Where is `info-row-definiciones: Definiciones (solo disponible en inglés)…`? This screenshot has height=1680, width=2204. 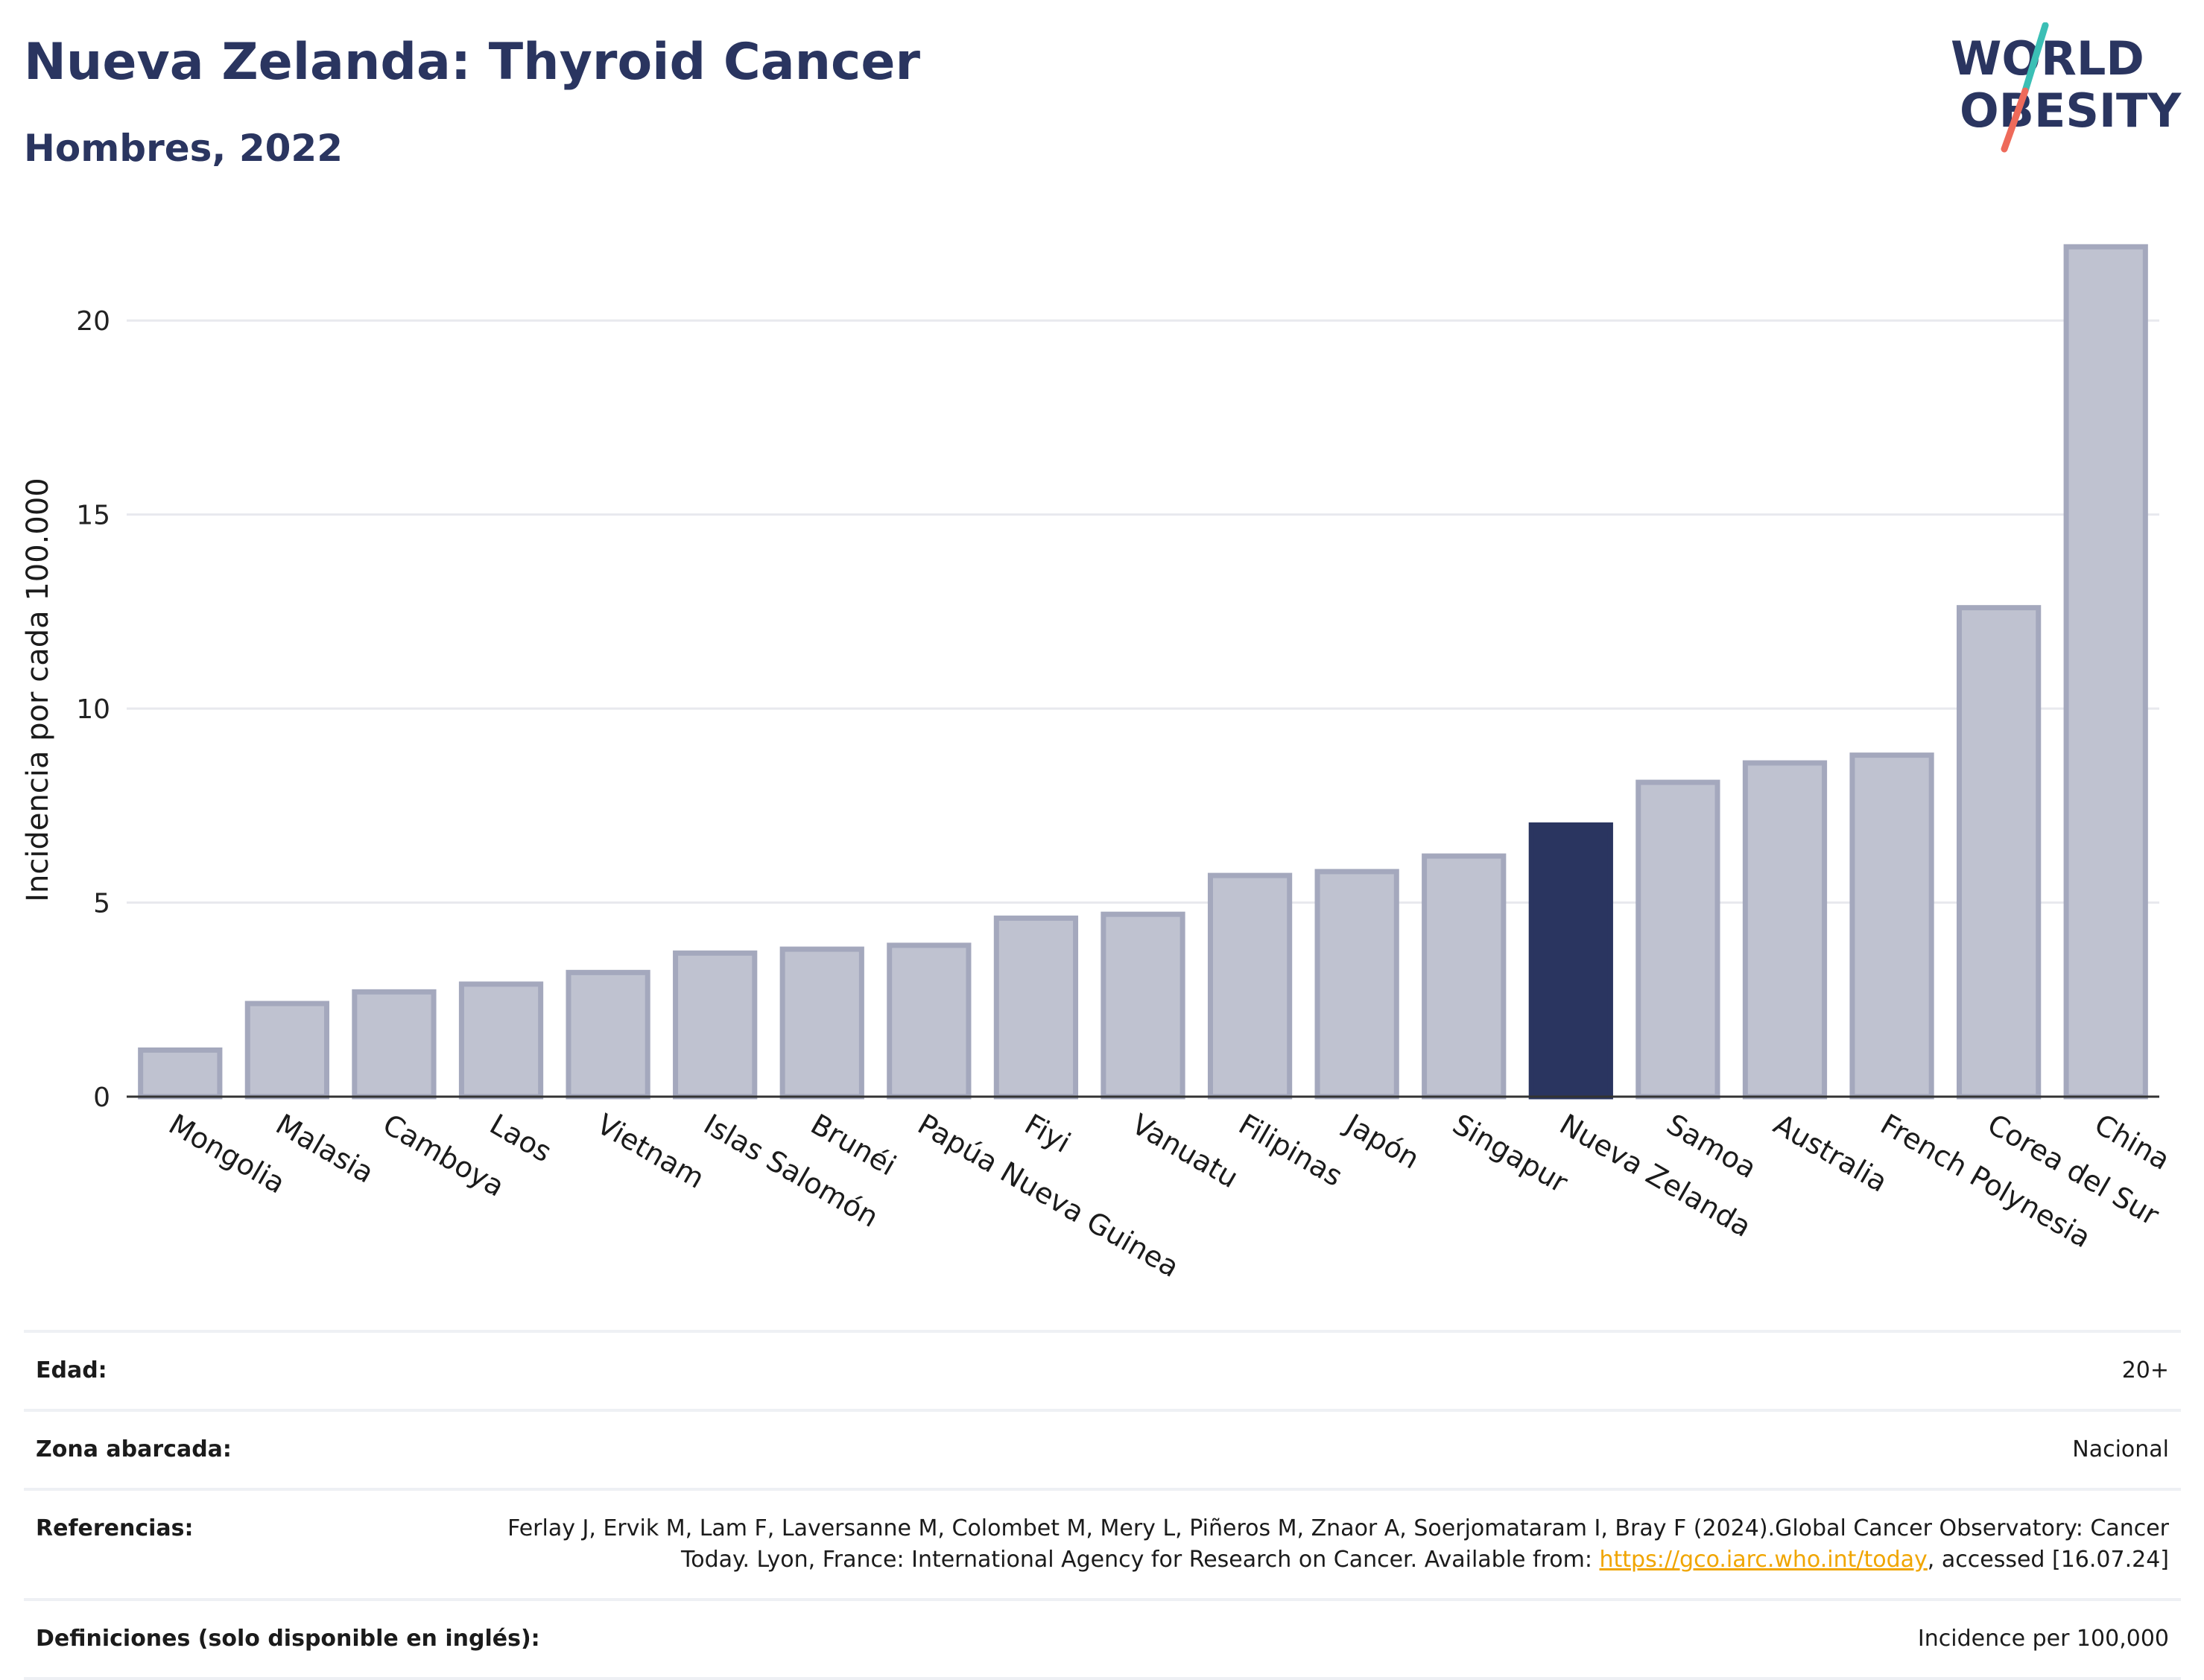 info-row-definiciones: Definiciones (solo disponible en inglés)… is located at coordinates (1102, 1639).